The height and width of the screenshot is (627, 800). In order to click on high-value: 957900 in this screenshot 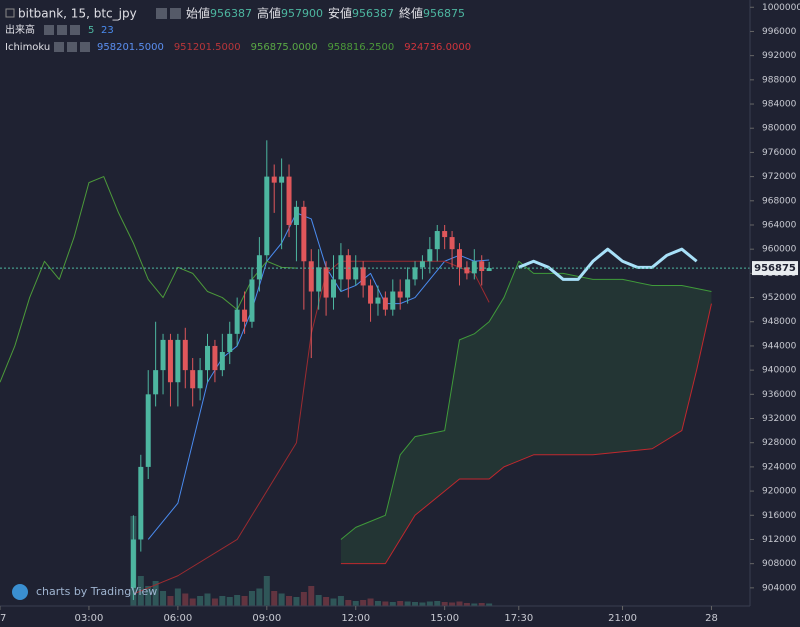, I will do `click(302, 13)`.